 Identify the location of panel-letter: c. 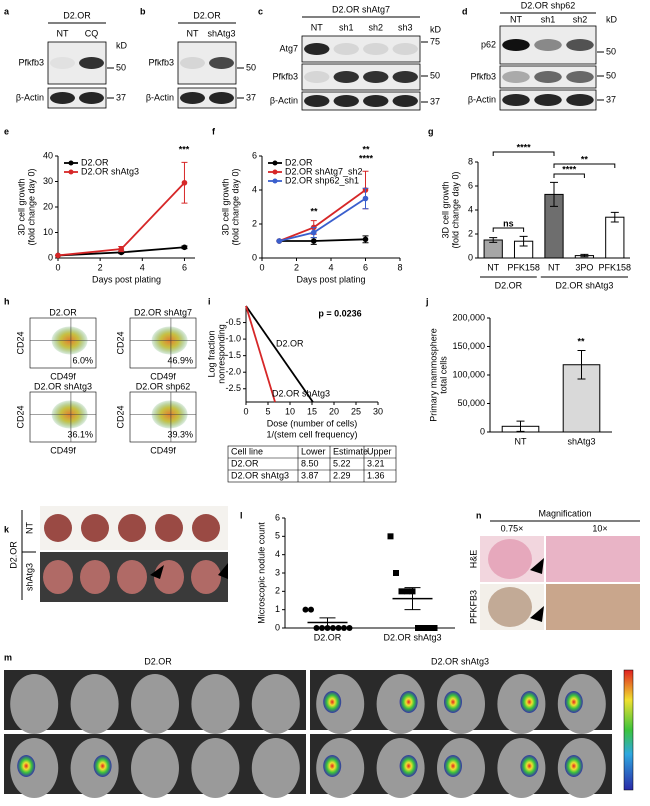
(260, 11).